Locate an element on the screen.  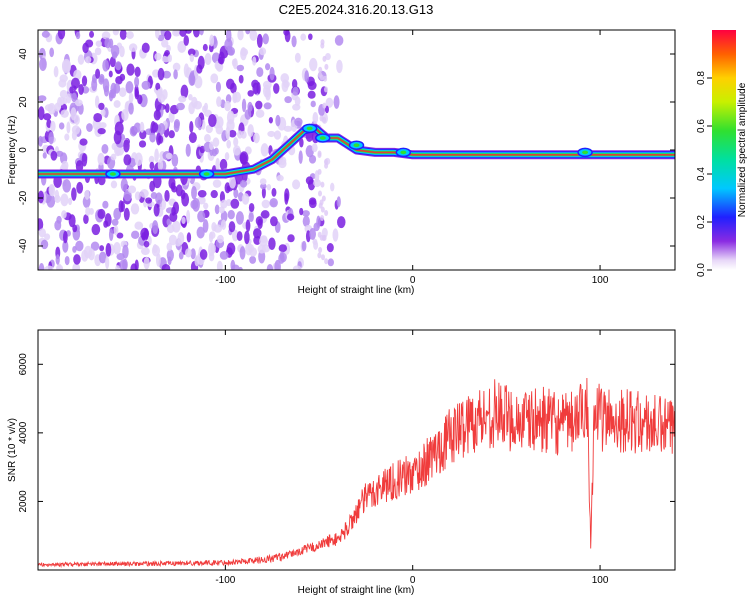
colorbar-tick-label: 0.4 is located at coordinates (701, 174).